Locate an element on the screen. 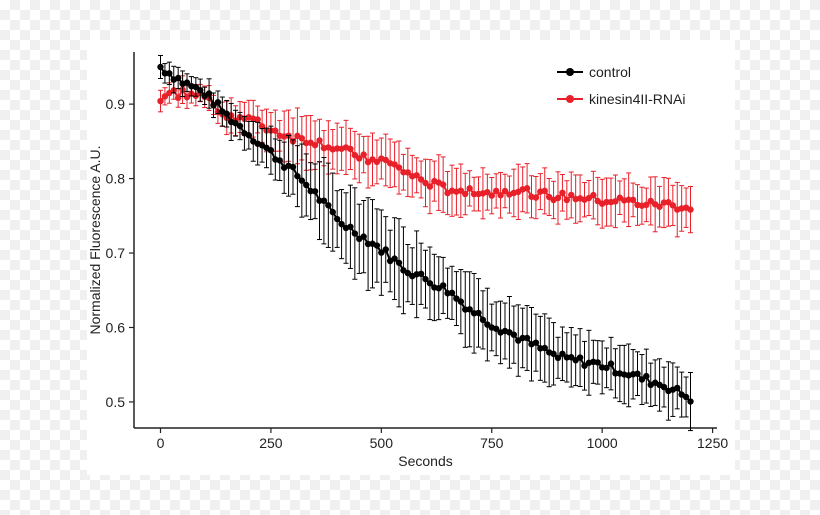 The width and height of the screenshot is (820, 515). x-tick-label: 250 is located at coordinates (271, 443).